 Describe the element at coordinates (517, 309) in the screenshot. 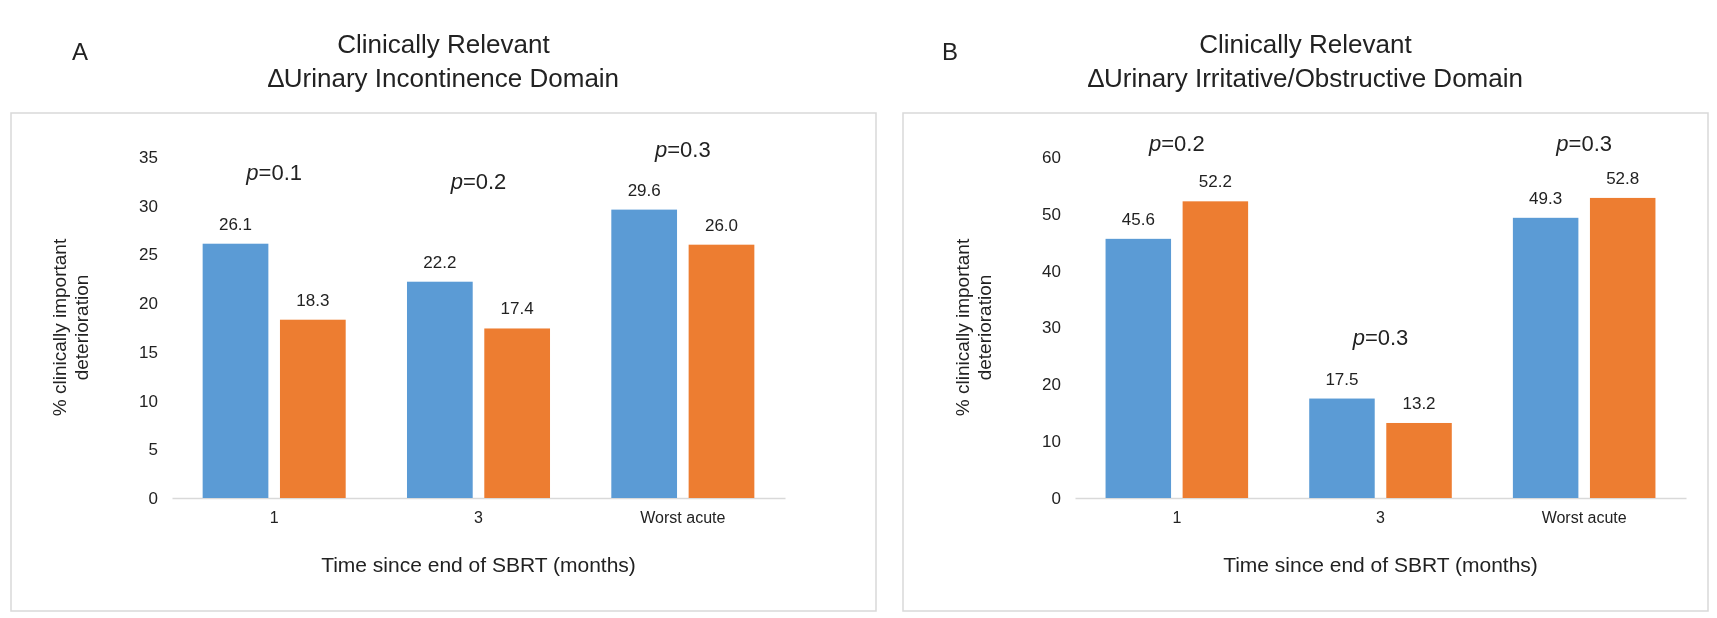

I see `data-label: 17.4` at that location.